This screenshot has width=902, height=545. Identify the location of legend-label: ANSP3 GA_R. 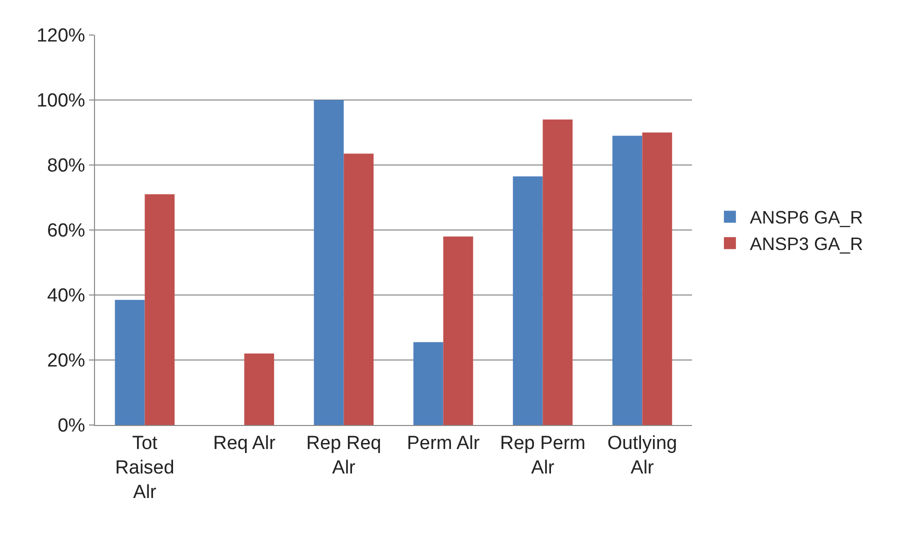
(806, 244).